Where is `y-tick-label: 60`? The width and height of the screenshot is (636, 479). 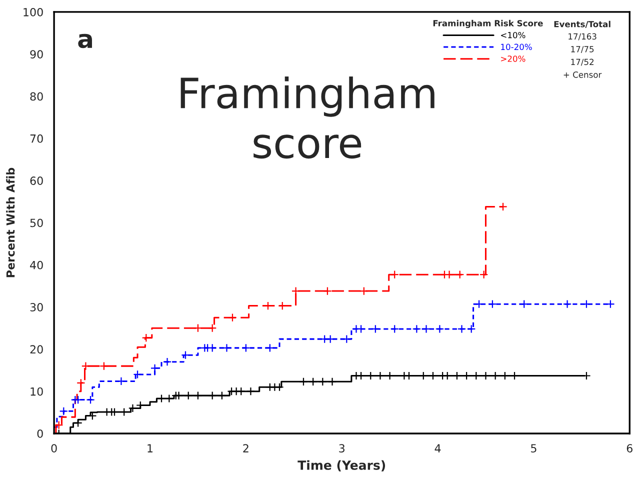
y-tick-label: 60 is located at coordinates (36, 180).